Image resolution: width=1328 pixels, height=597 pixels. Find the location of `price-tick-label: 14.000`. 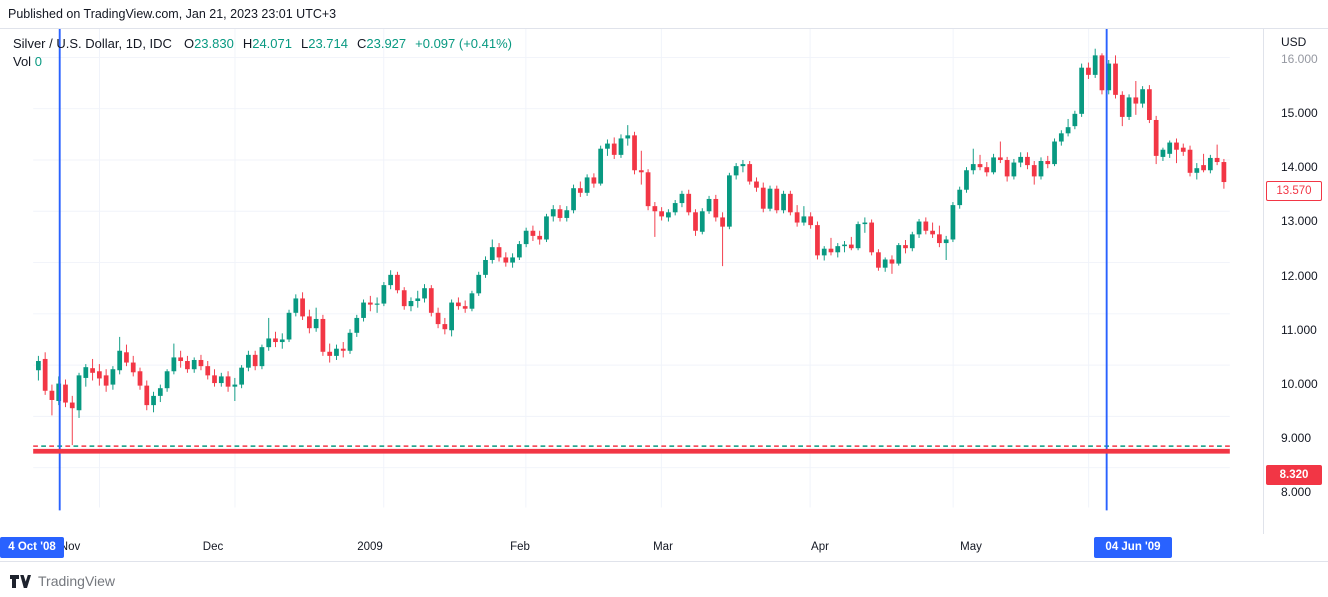

price-tick-label: 14.000 is located at coordinates (1299, 167).